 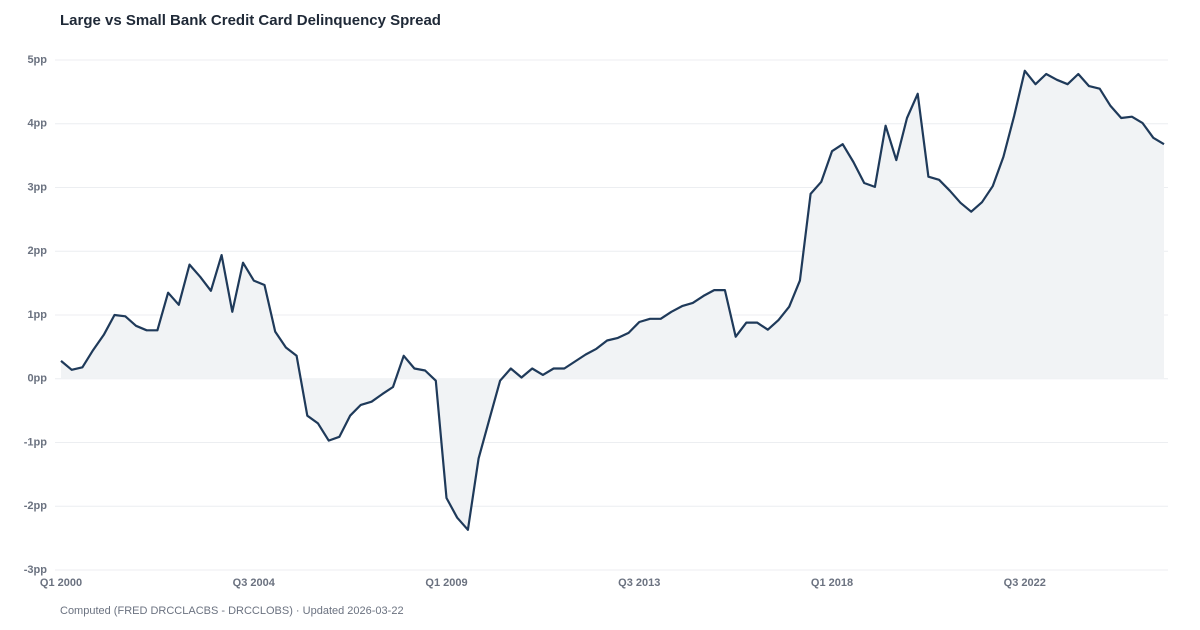 What do you see at coordinates (61, 583) in the screenshot?
I see `x-tick-label: Q1 2000` at bounding box center [61, 583].